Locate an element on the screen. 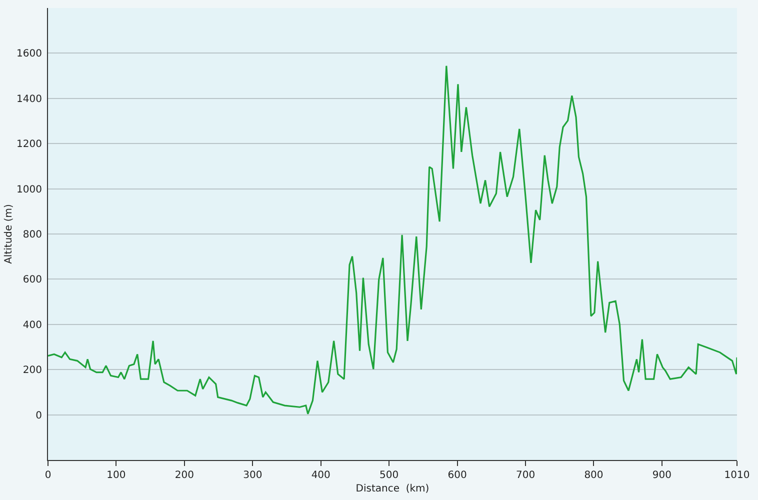 This screenshot has height=500, width=758. y-tick-label: 1400 is located at coordinates (29, 99).